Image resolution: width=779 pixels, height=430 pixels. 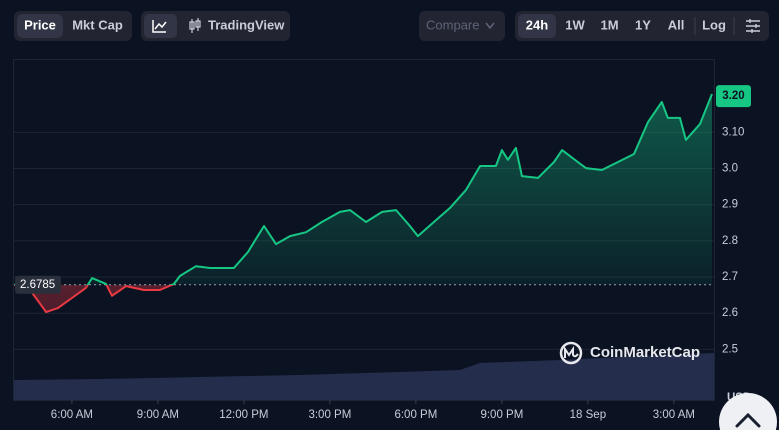 What do you see at coordinates (243, 415) in the screenshot?
I see `x-tick-label: 12:00 PM` at bounding box center [243, 415].